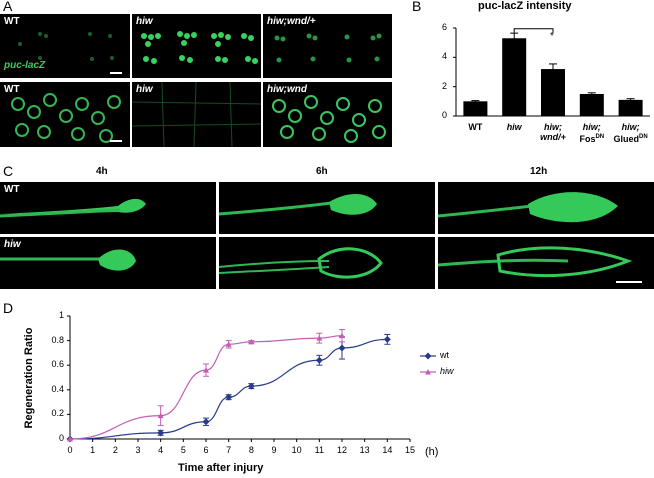  What do you see at coordinates (539, 171) in the screenshot?
I see `time-label: 12h` at bounding box center [539, 171].